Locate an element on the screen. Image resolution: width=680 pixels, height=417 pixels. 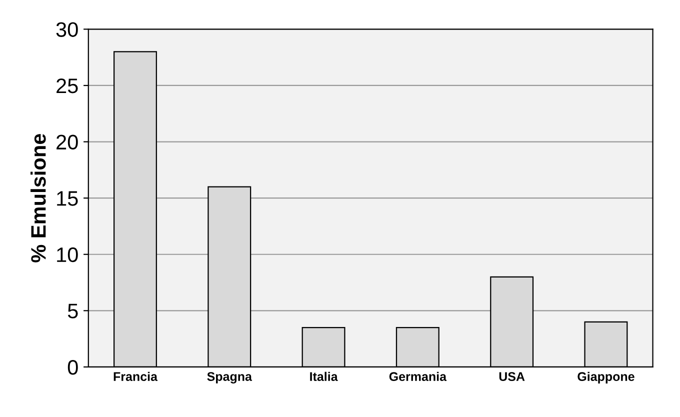
y-axis-title: % Emulsione is located at coordinates (38, 198).